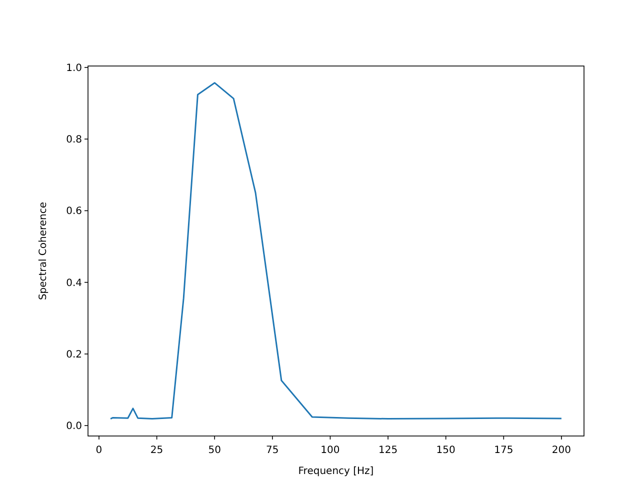 The width and height of the screenshot is (640, 480). Describe the element at coordinates (157, 450) in the screenshot. I see `x-tick-label: 25` at that location.